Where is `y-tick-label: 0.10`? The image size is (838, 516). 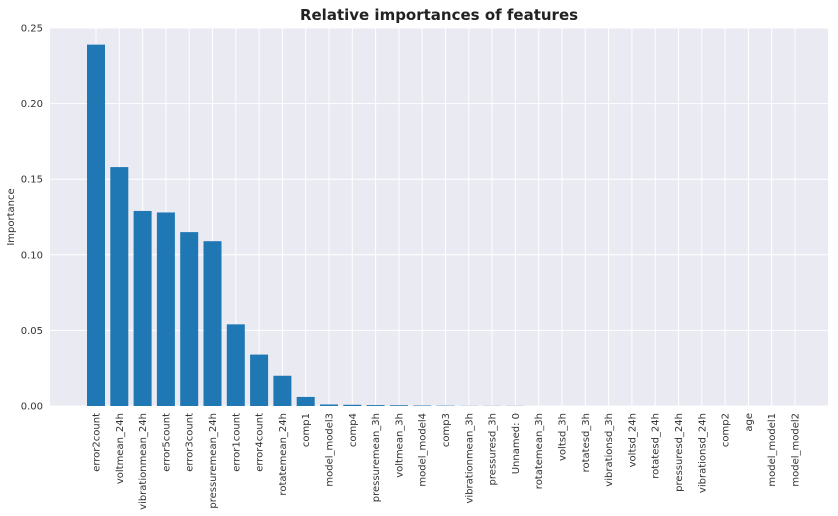
y-tick-label: 0.10 is located at coordinates (32, 255).